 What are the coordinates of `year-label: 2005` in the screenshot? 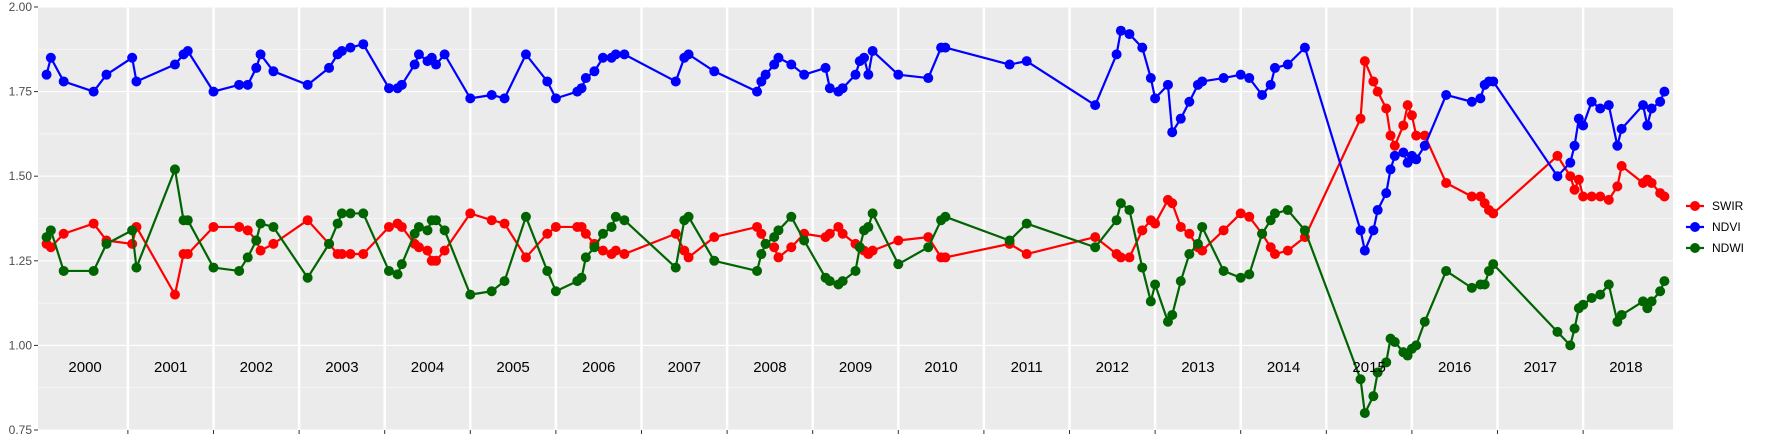 It's located at (512, 367).